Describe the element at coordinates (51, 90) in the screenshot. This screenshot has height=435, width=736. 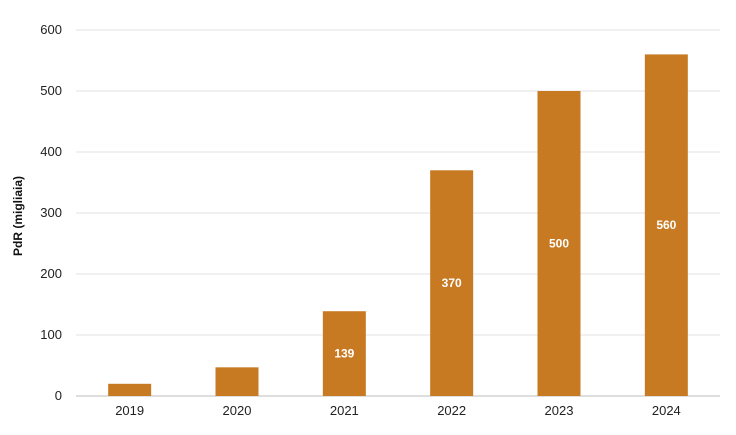
I see `y-tick-label: 500` at that location.